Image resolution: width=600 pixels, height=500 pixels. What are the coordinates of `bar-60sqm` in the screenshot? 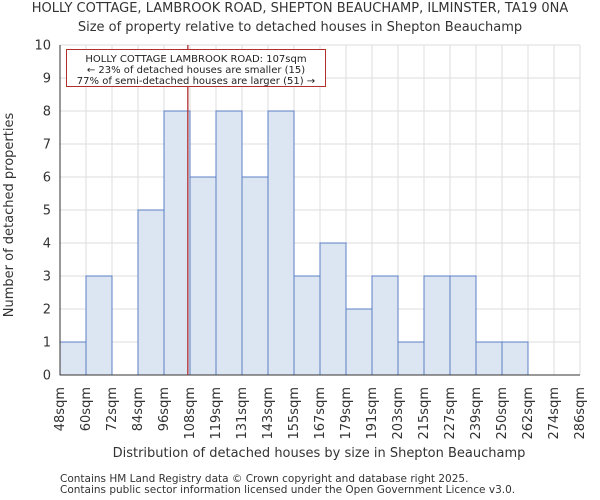 It's located at (99, 325).